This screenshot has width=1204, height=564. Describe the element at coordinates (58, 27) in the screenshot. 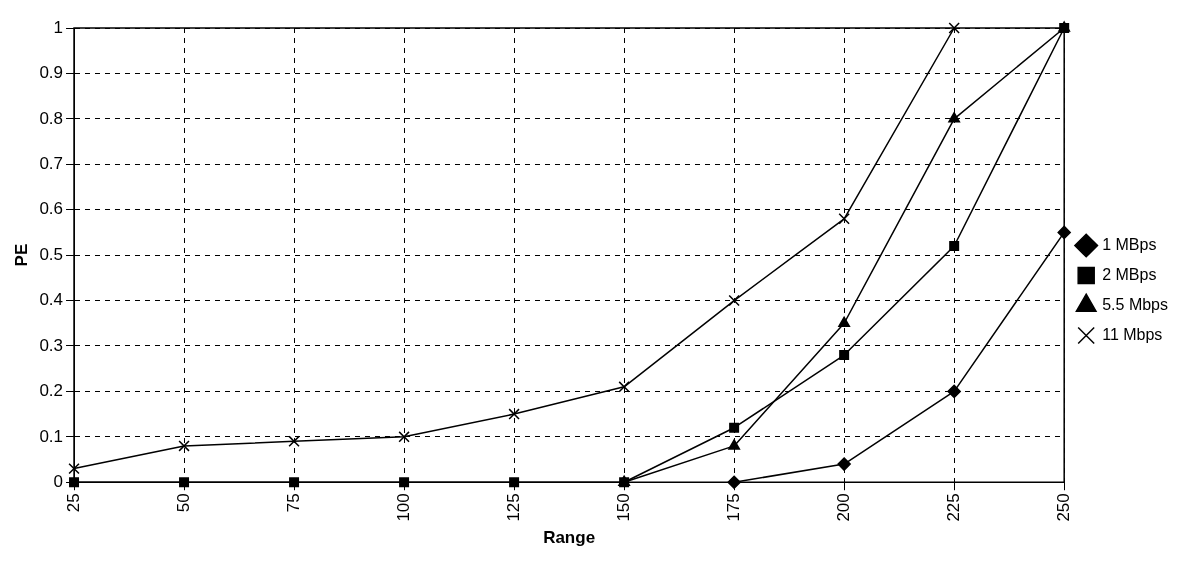

I see `y-tick-label: 1` at that location.